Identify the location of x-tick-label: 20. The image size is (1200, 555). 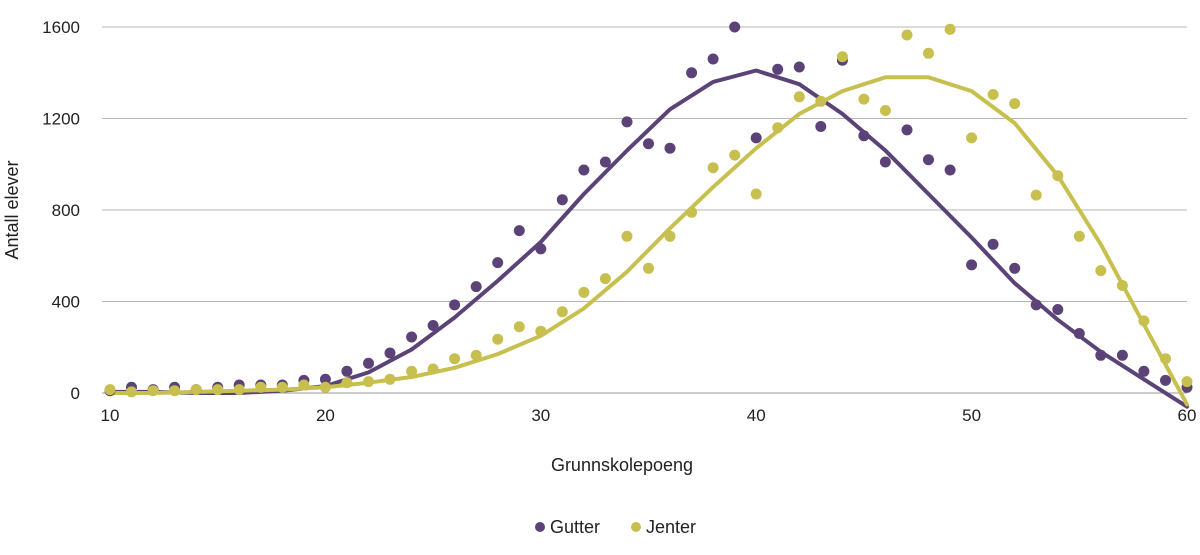
(325, 415).